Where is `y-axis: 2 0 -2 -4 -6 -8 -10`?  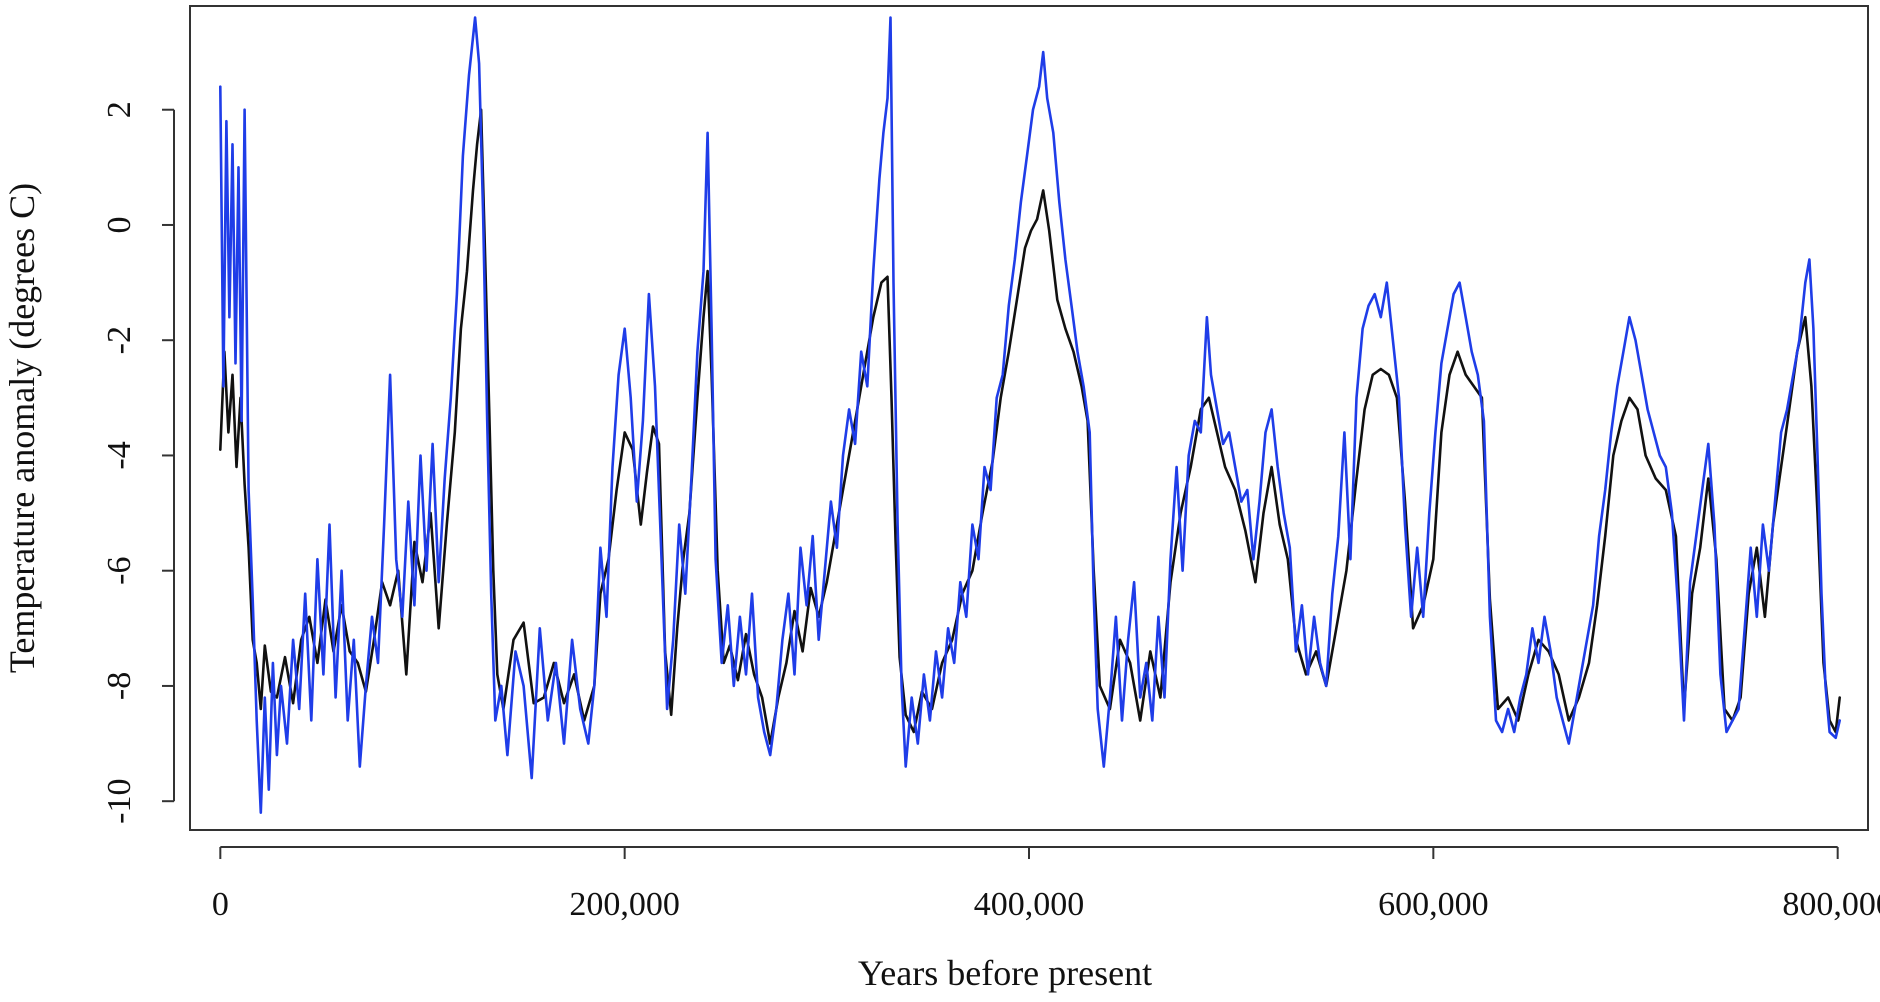 y-axis: 2 0 -2 -4 -6 -8 -10 is located at coordinates (138, 462).